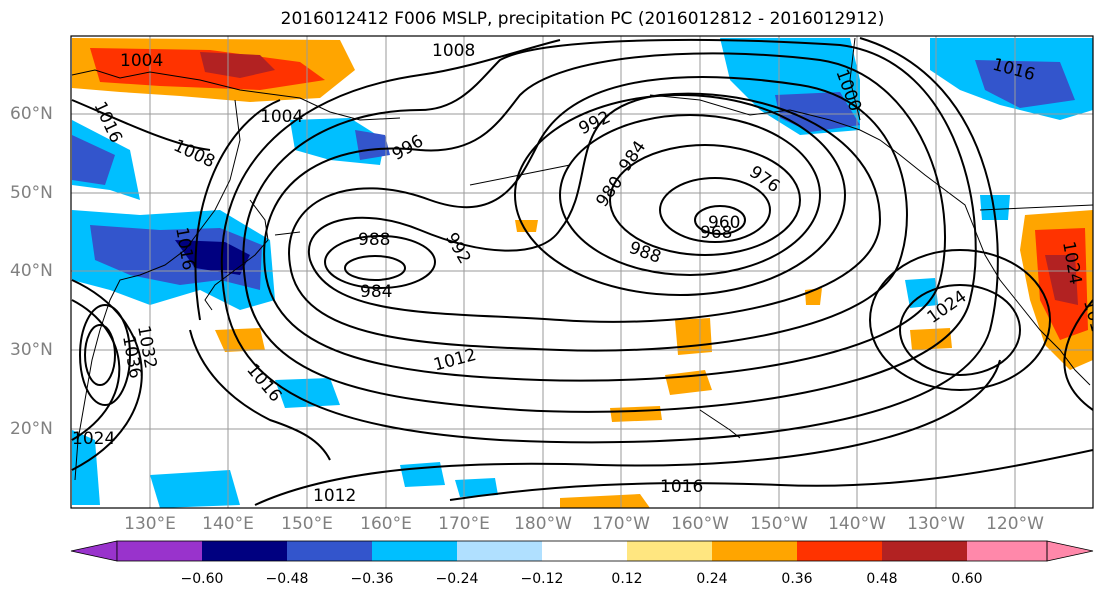 Image resolution: width=1105 pixels, height=601 pixels. I want to click on lon-label: 170°W, so click(621, 524).